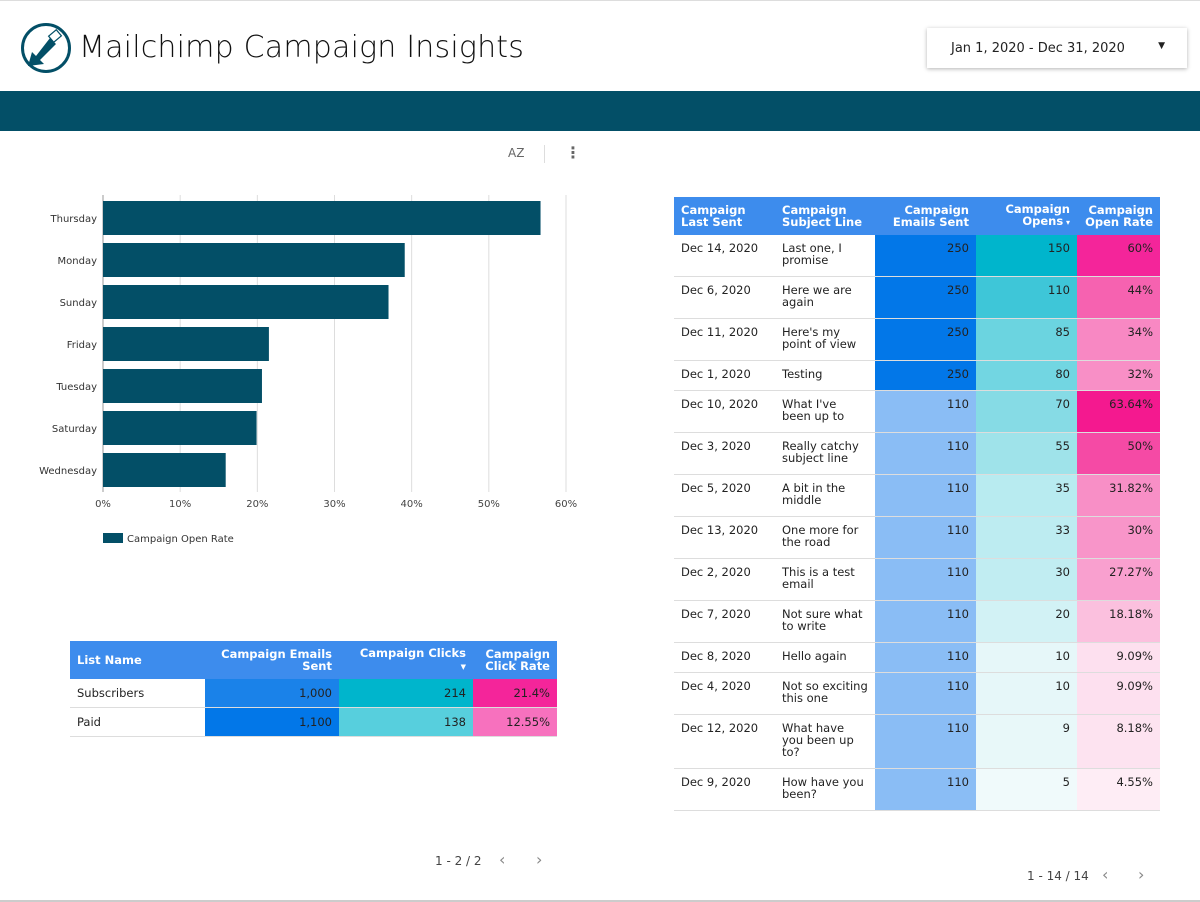 The height and width of the screenshot is (902, 1200). I want to click on table-cell: Dec 9, 2020, so click(724, 789).